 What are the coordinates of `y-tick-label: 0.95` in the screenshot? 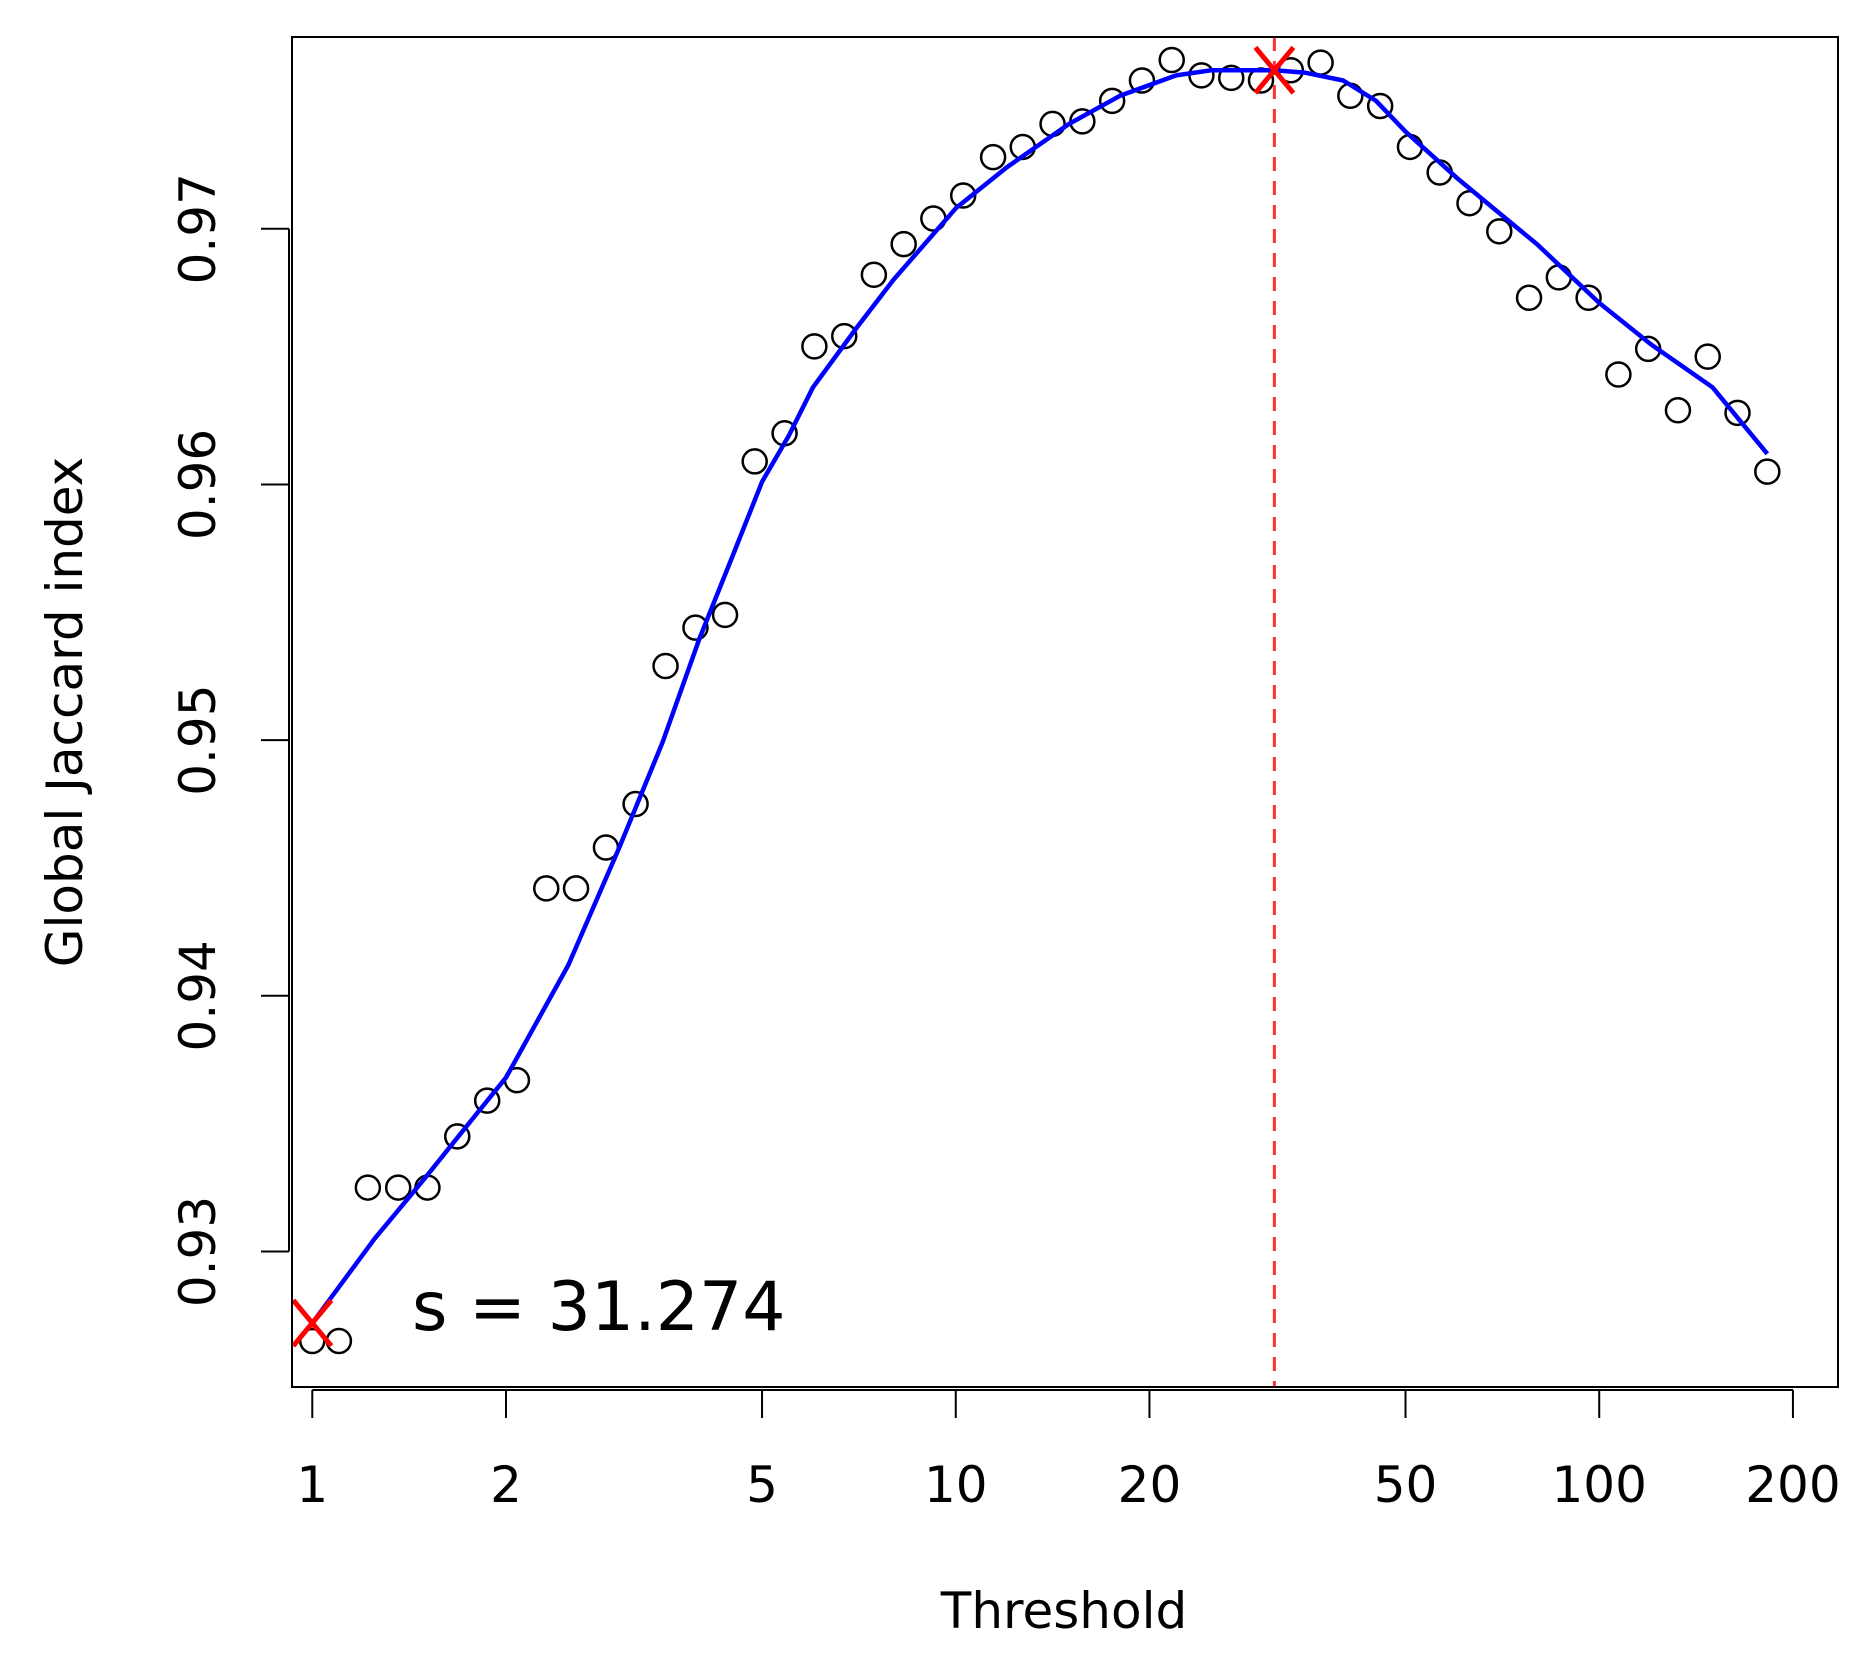 It's located at (198, 739).